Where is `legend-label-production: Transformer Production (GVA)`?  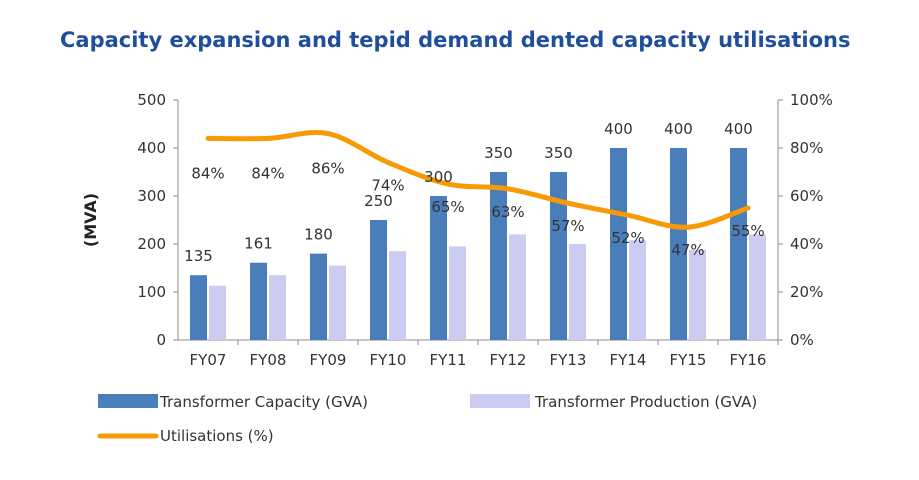
legend-label-production: Transformer Production (GVA) is located at coordinates (645, 402).